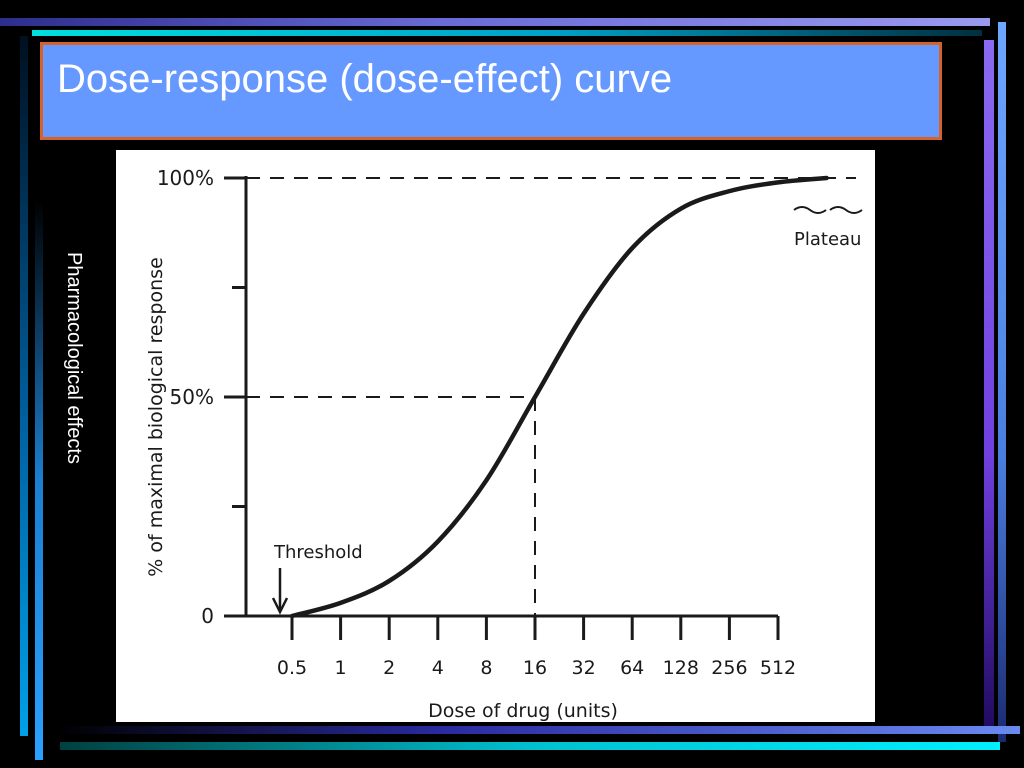  What do you see at coordinates (486, 668) in the screenshot?
I see `x-tick-label: 8` at bounding box center [486, 668].